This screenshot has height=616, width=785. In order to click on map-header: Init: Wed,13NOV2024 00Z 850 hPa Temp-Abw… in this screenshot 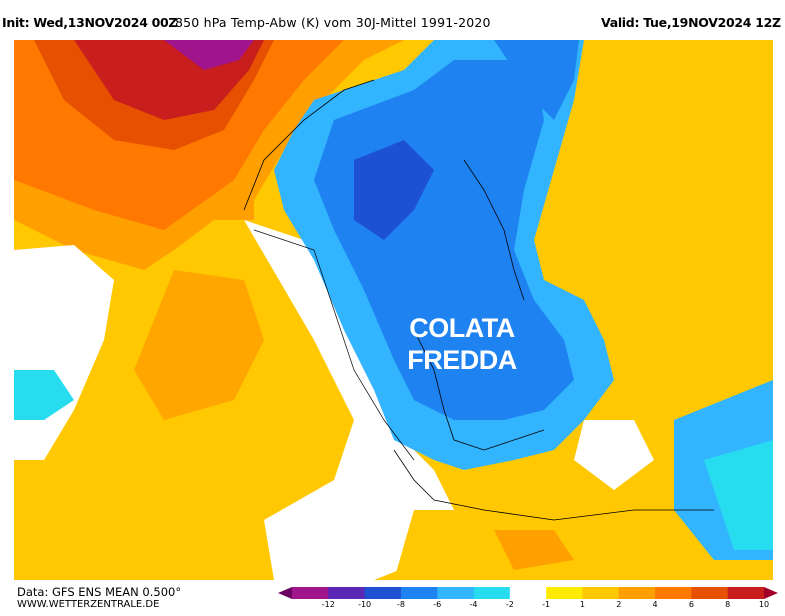, I will do `click(392, 20)`.